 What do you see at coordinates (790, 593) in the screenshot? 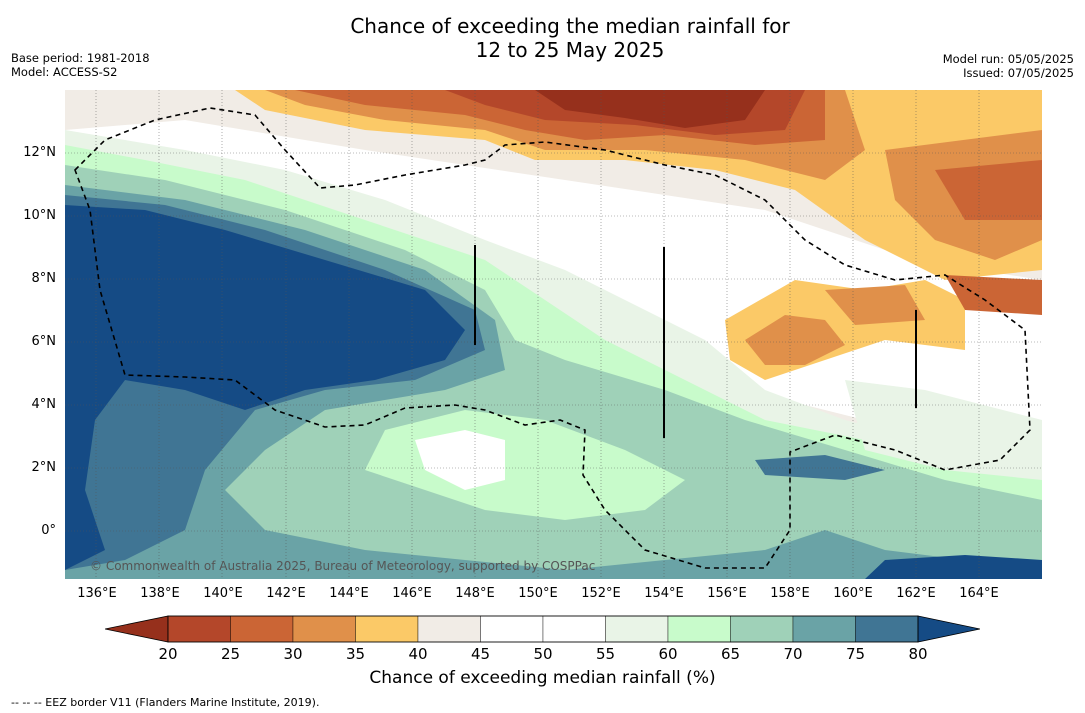
I see `lon-label: 158°E` at bounding box center [790, 593].